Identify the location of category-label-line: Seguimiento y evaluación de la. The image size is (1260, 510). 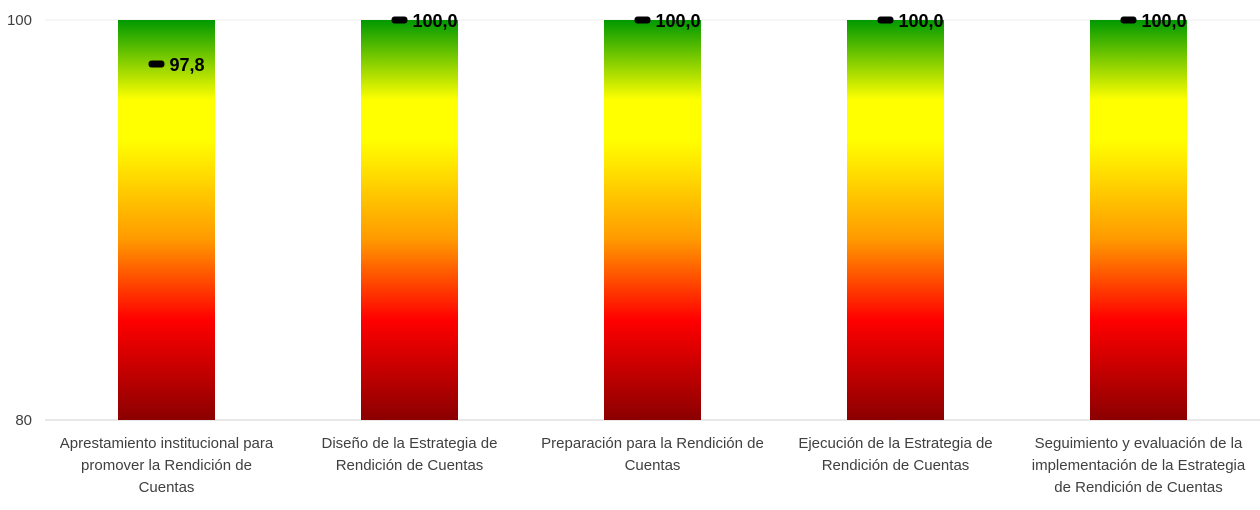
(1139, 443).